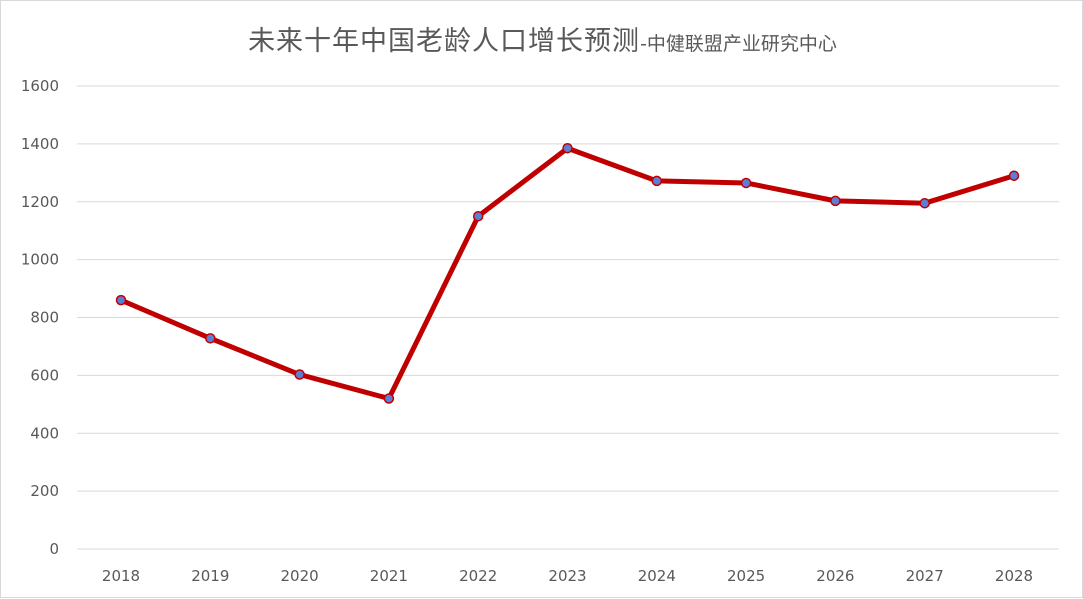  What do you see at coordinates (44, 491) in the screenshot?
I see `y-tick-label: 200` at bounding box center [44, 491].